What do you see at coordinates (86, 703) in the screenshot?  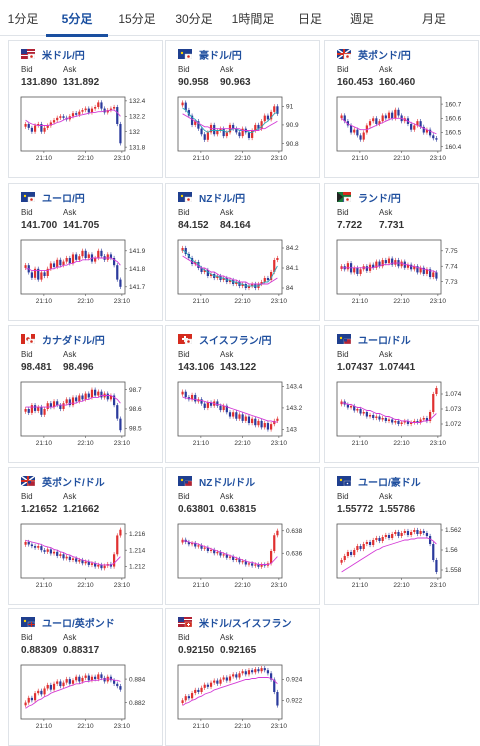 I see `candlestick-chart: 0.884 0.882 21:10 22:10 23:10` at bounding box center [86, 703].